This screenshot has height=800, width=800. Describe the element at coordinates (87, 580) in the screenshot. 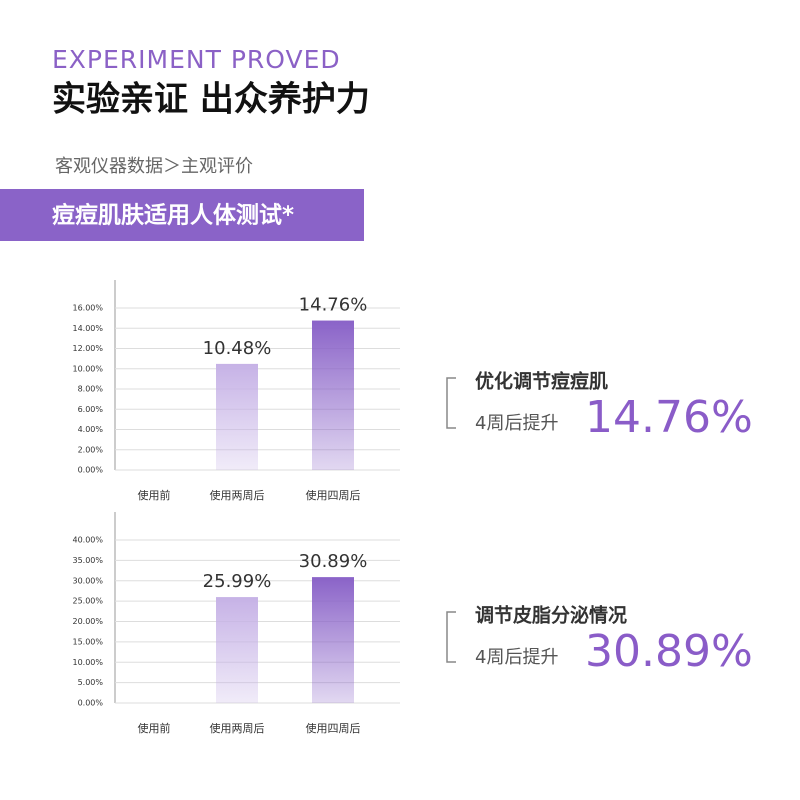

I see `y-tick-label: 30.00%` at that location.